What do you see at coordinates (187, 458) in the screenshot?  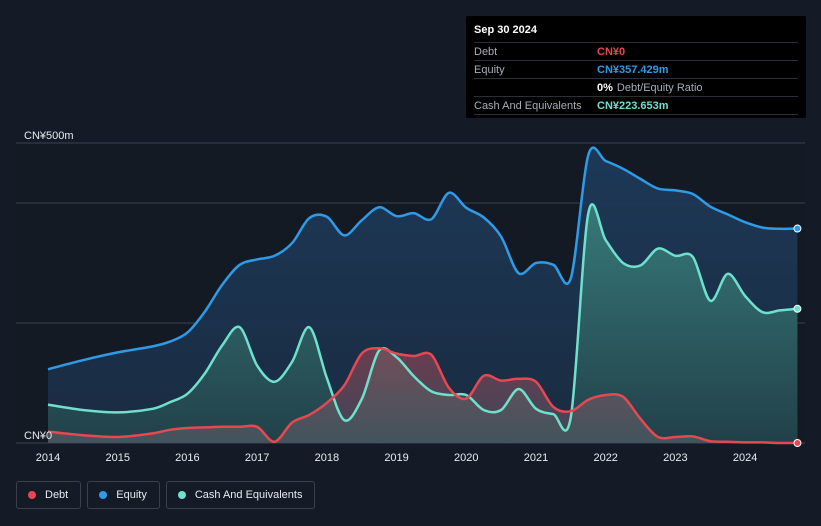 I see `x-tick-label-2016: 2016` at bounding box center [187, 458].